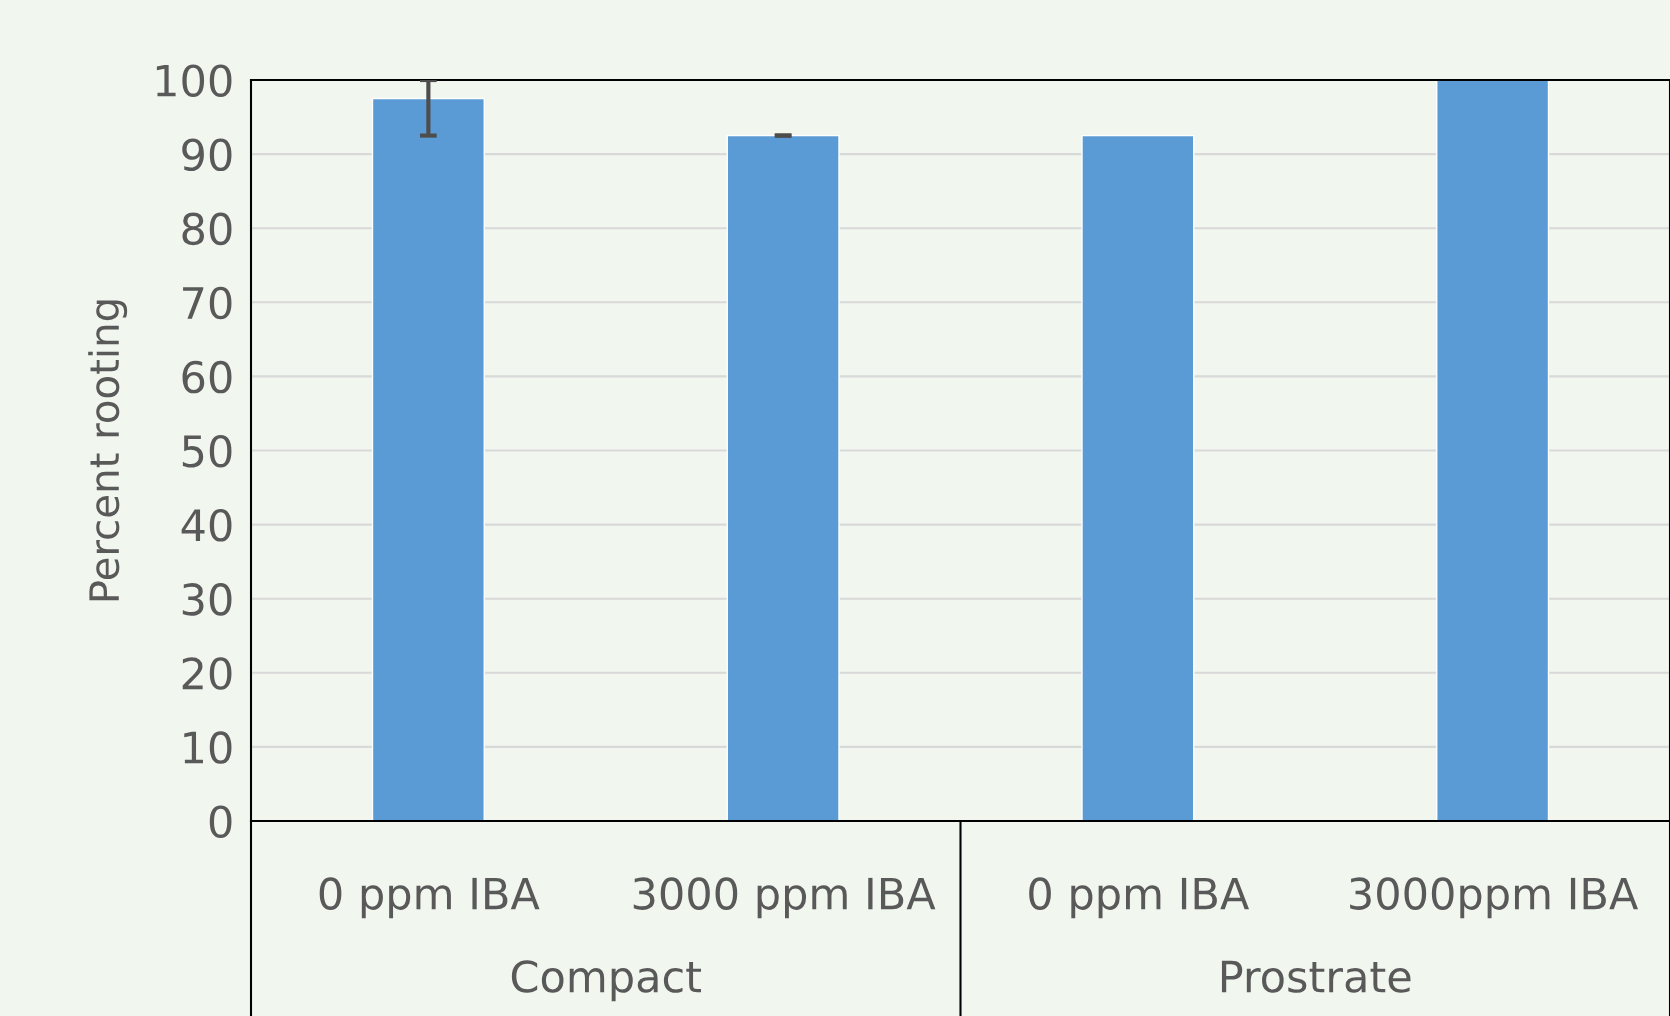 Image resolution: width=1670 pixels, height=1016 pixels. Describe the element at coordinates (208, 747) in the screenshot. I see `y-tick-label: 10` at that location.